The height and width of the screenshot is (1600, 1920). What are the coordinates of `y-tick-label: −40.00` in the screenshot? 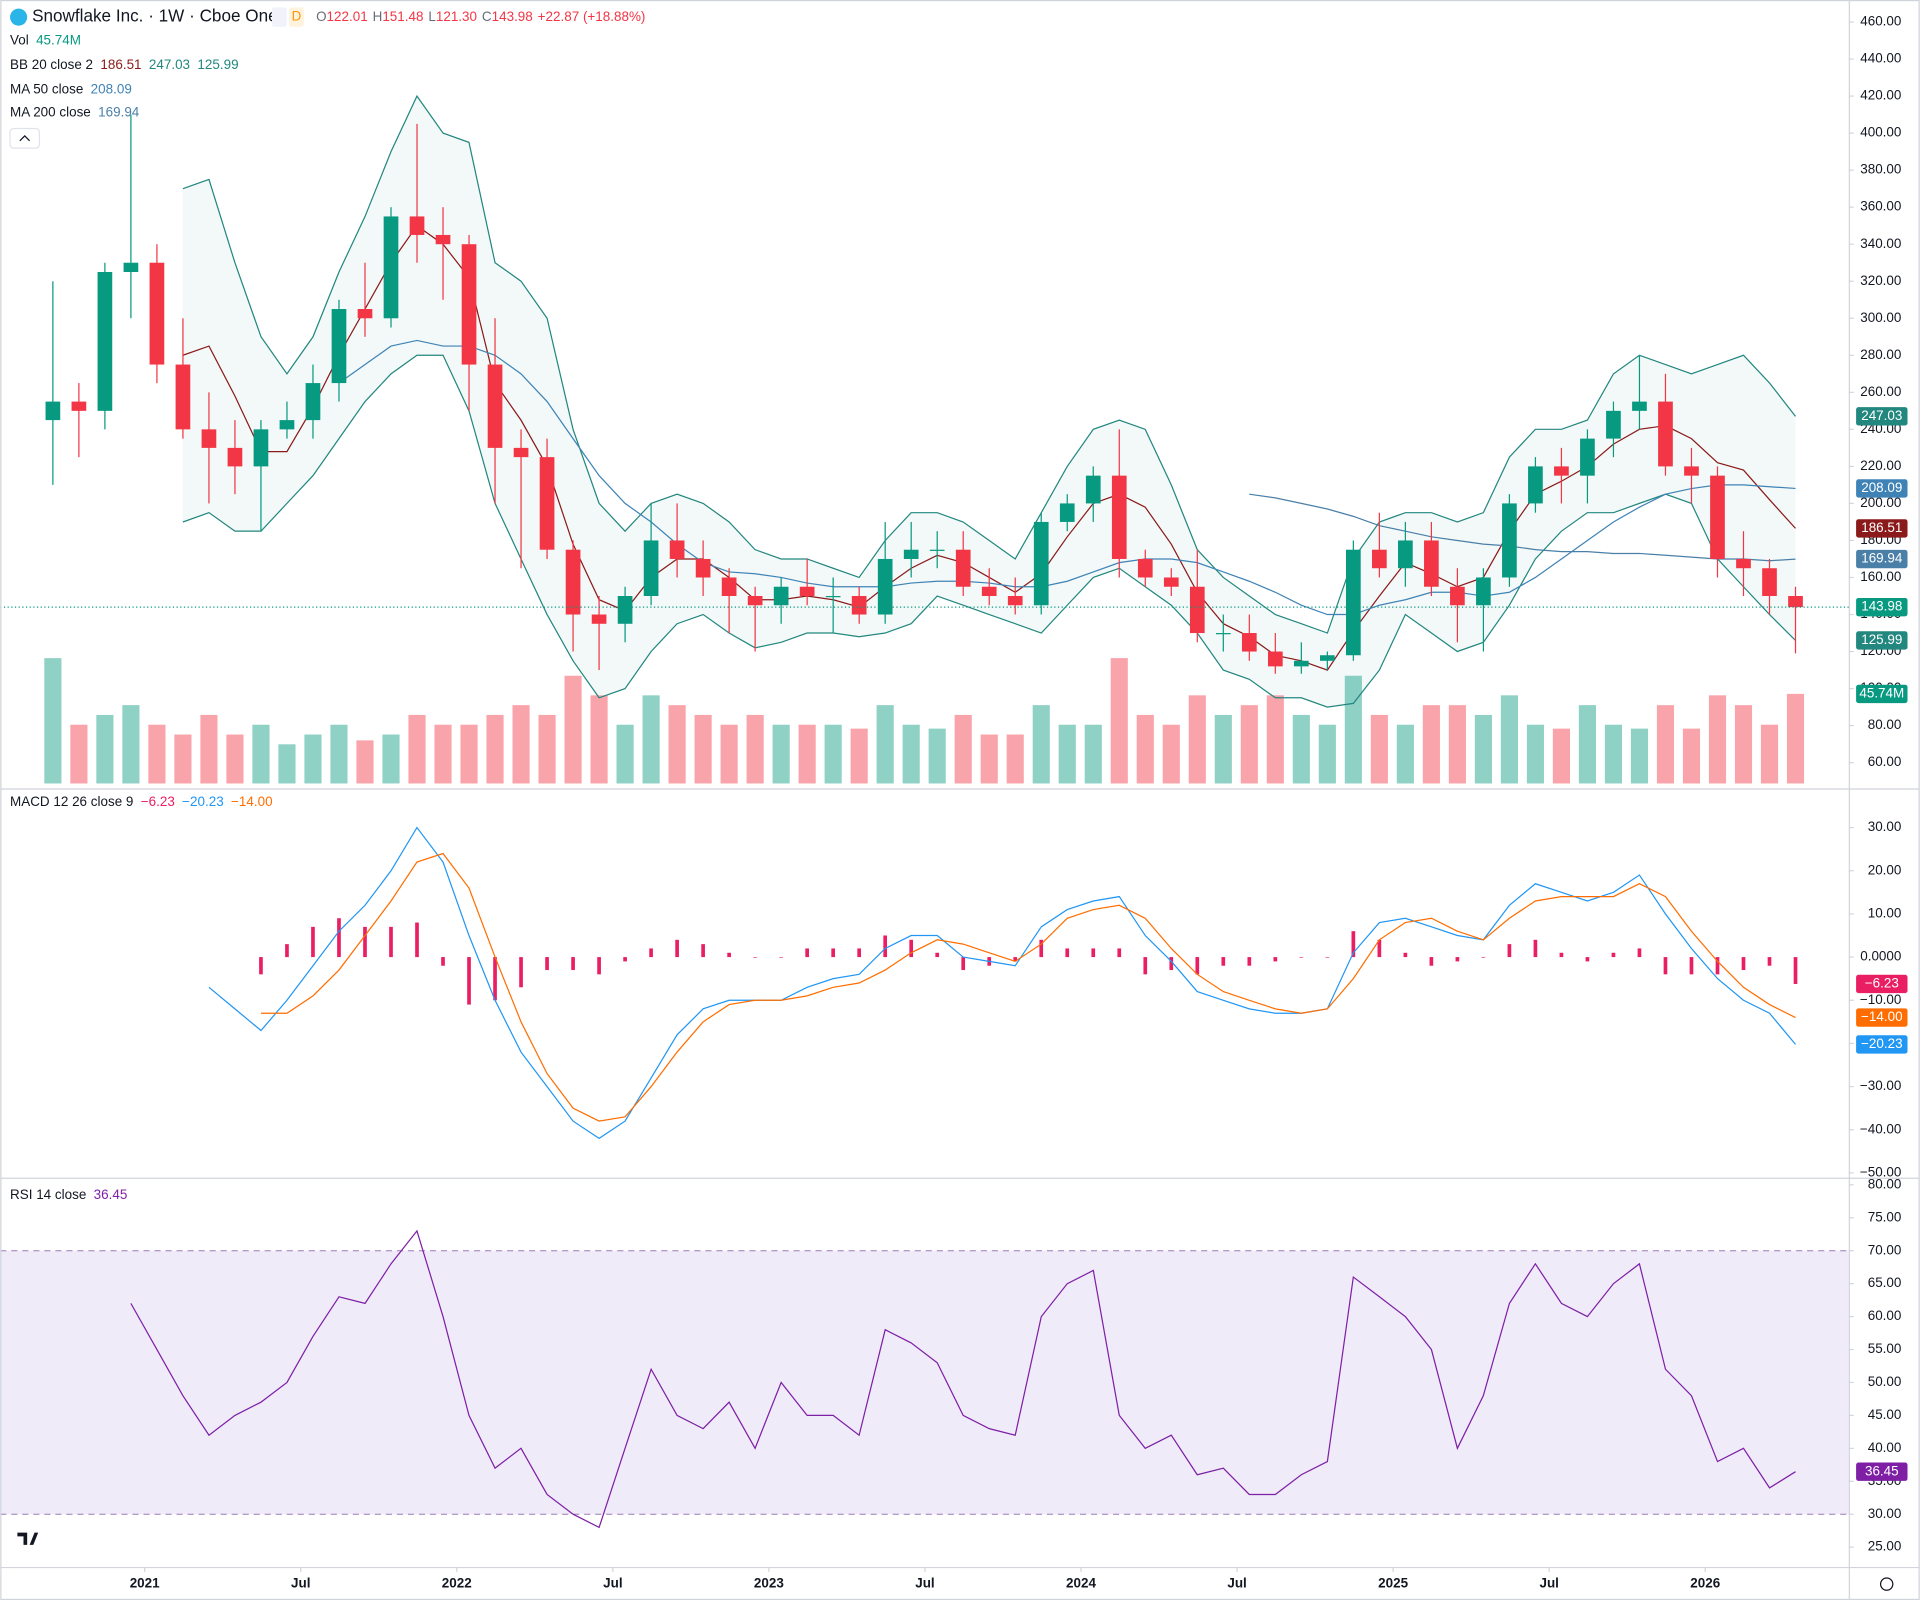 It's located at (1881, 1128).